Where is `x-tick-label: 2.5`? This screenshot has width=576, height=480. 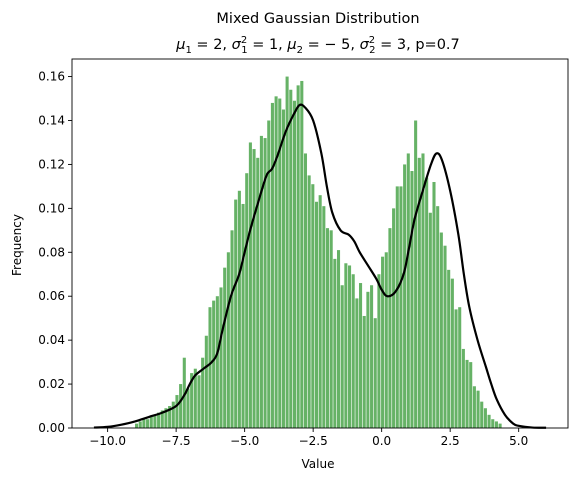 x-tick-label: 2.5 is located at coordinates (450, 441).